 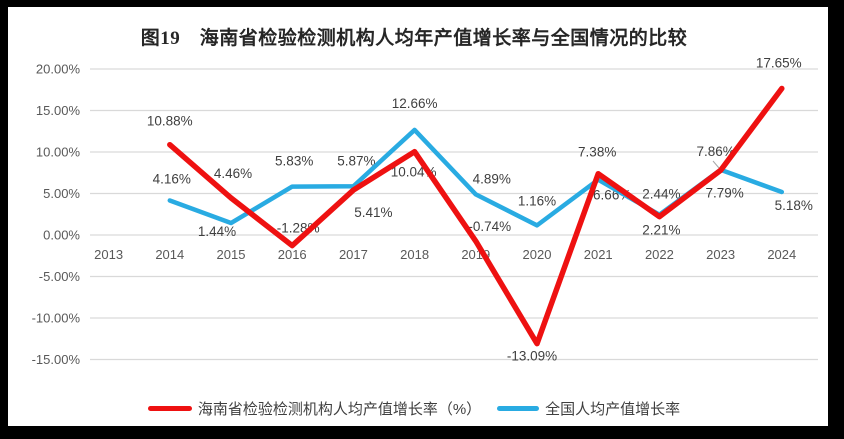 I want to click on data-label: 1.44%, so click(x=217, y=231).